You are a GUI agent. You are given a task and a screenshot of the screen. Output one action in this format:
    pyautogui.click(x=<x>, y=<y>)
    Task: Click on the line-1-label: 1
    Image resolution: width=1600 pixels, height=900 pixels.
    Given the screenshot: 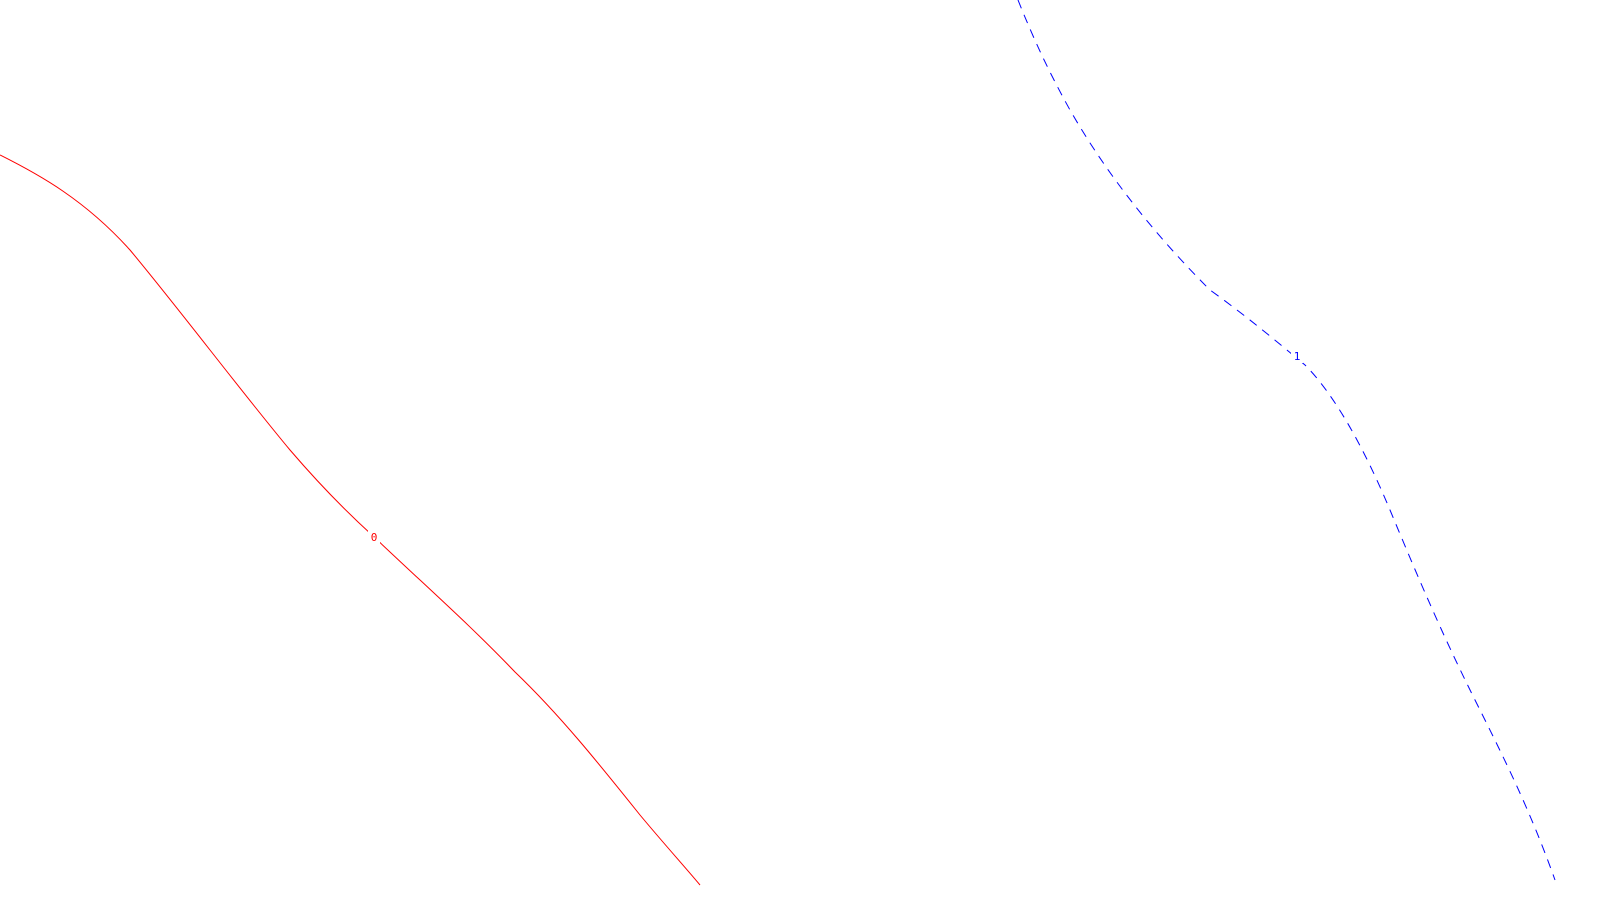 What is the action you would take?
    pyautogui.click(x=1297, y=356)
    